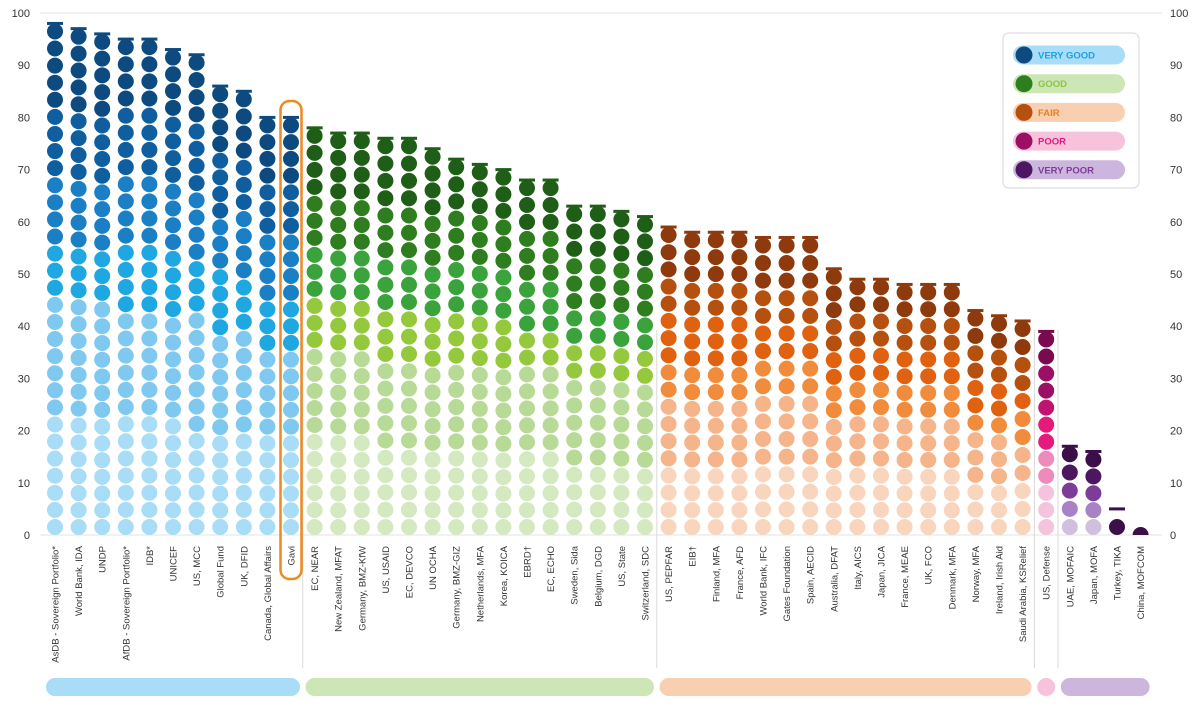 The image size is (1200, 708). What do you see at coordinates (1176, 223) in the screenshot?
I see `y-tick-label: 60` at bounding box center [1176, 223].